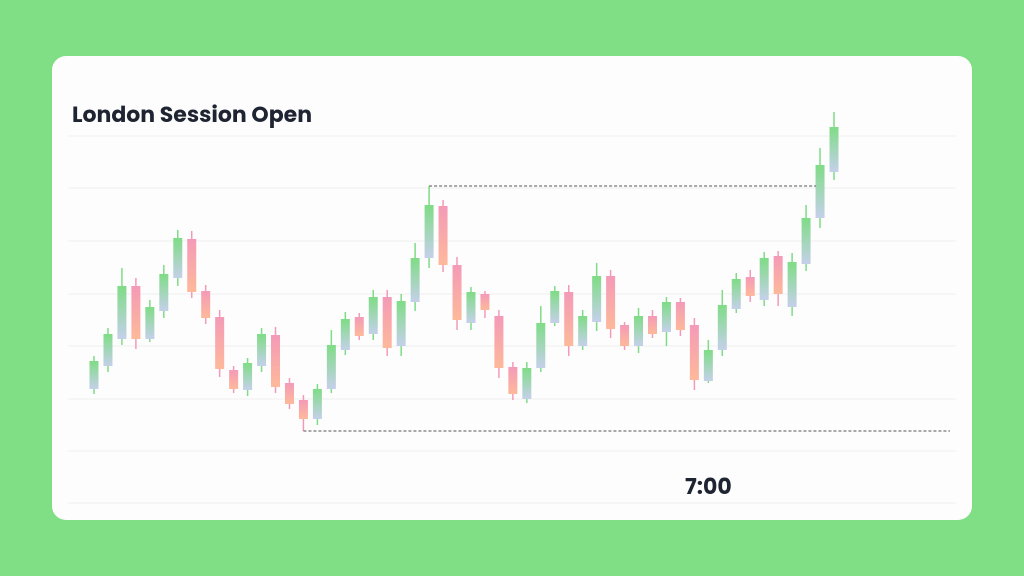 This screenshot has height=576, width=1024. I want to click on time-annotation: 7:00, so click(708, 486).